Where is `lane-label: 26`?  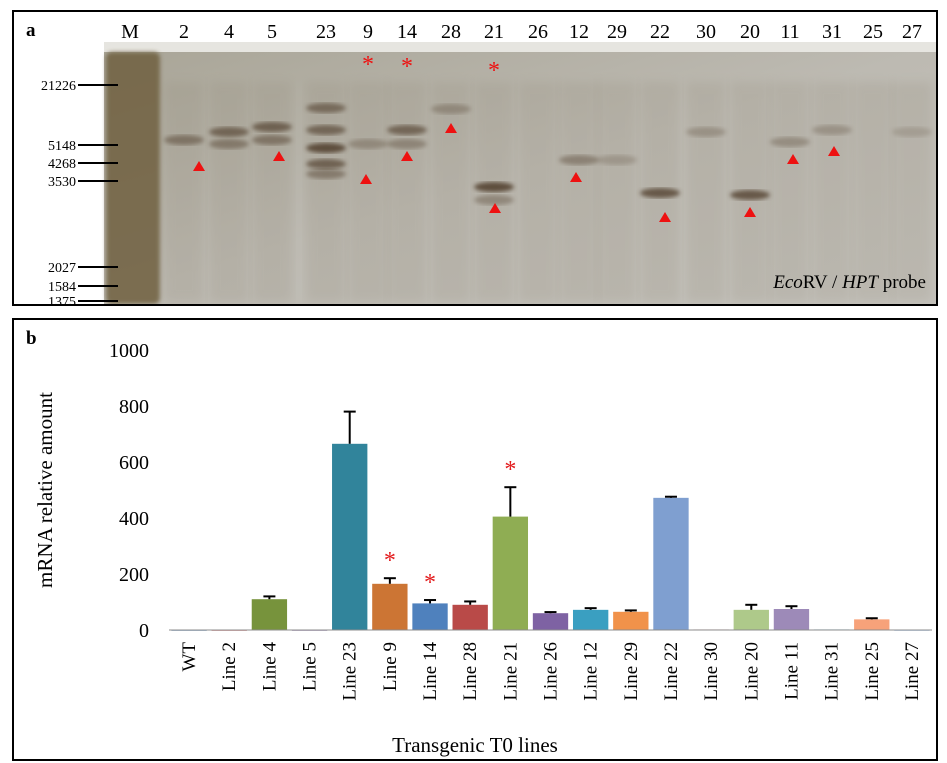 lane-label: 26 is located at coordinates (538, 32).